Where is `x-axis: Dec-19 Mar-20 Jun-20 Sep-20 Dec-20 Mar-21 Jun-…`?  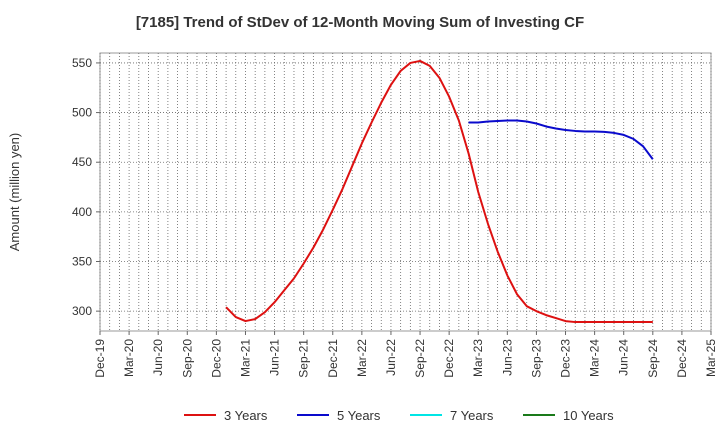
x-axis: Dec-19 Mar-20 Jun-20 Sep-20 Dec-20 Mar-21 Jun-… is located at coordinates (405, 354).